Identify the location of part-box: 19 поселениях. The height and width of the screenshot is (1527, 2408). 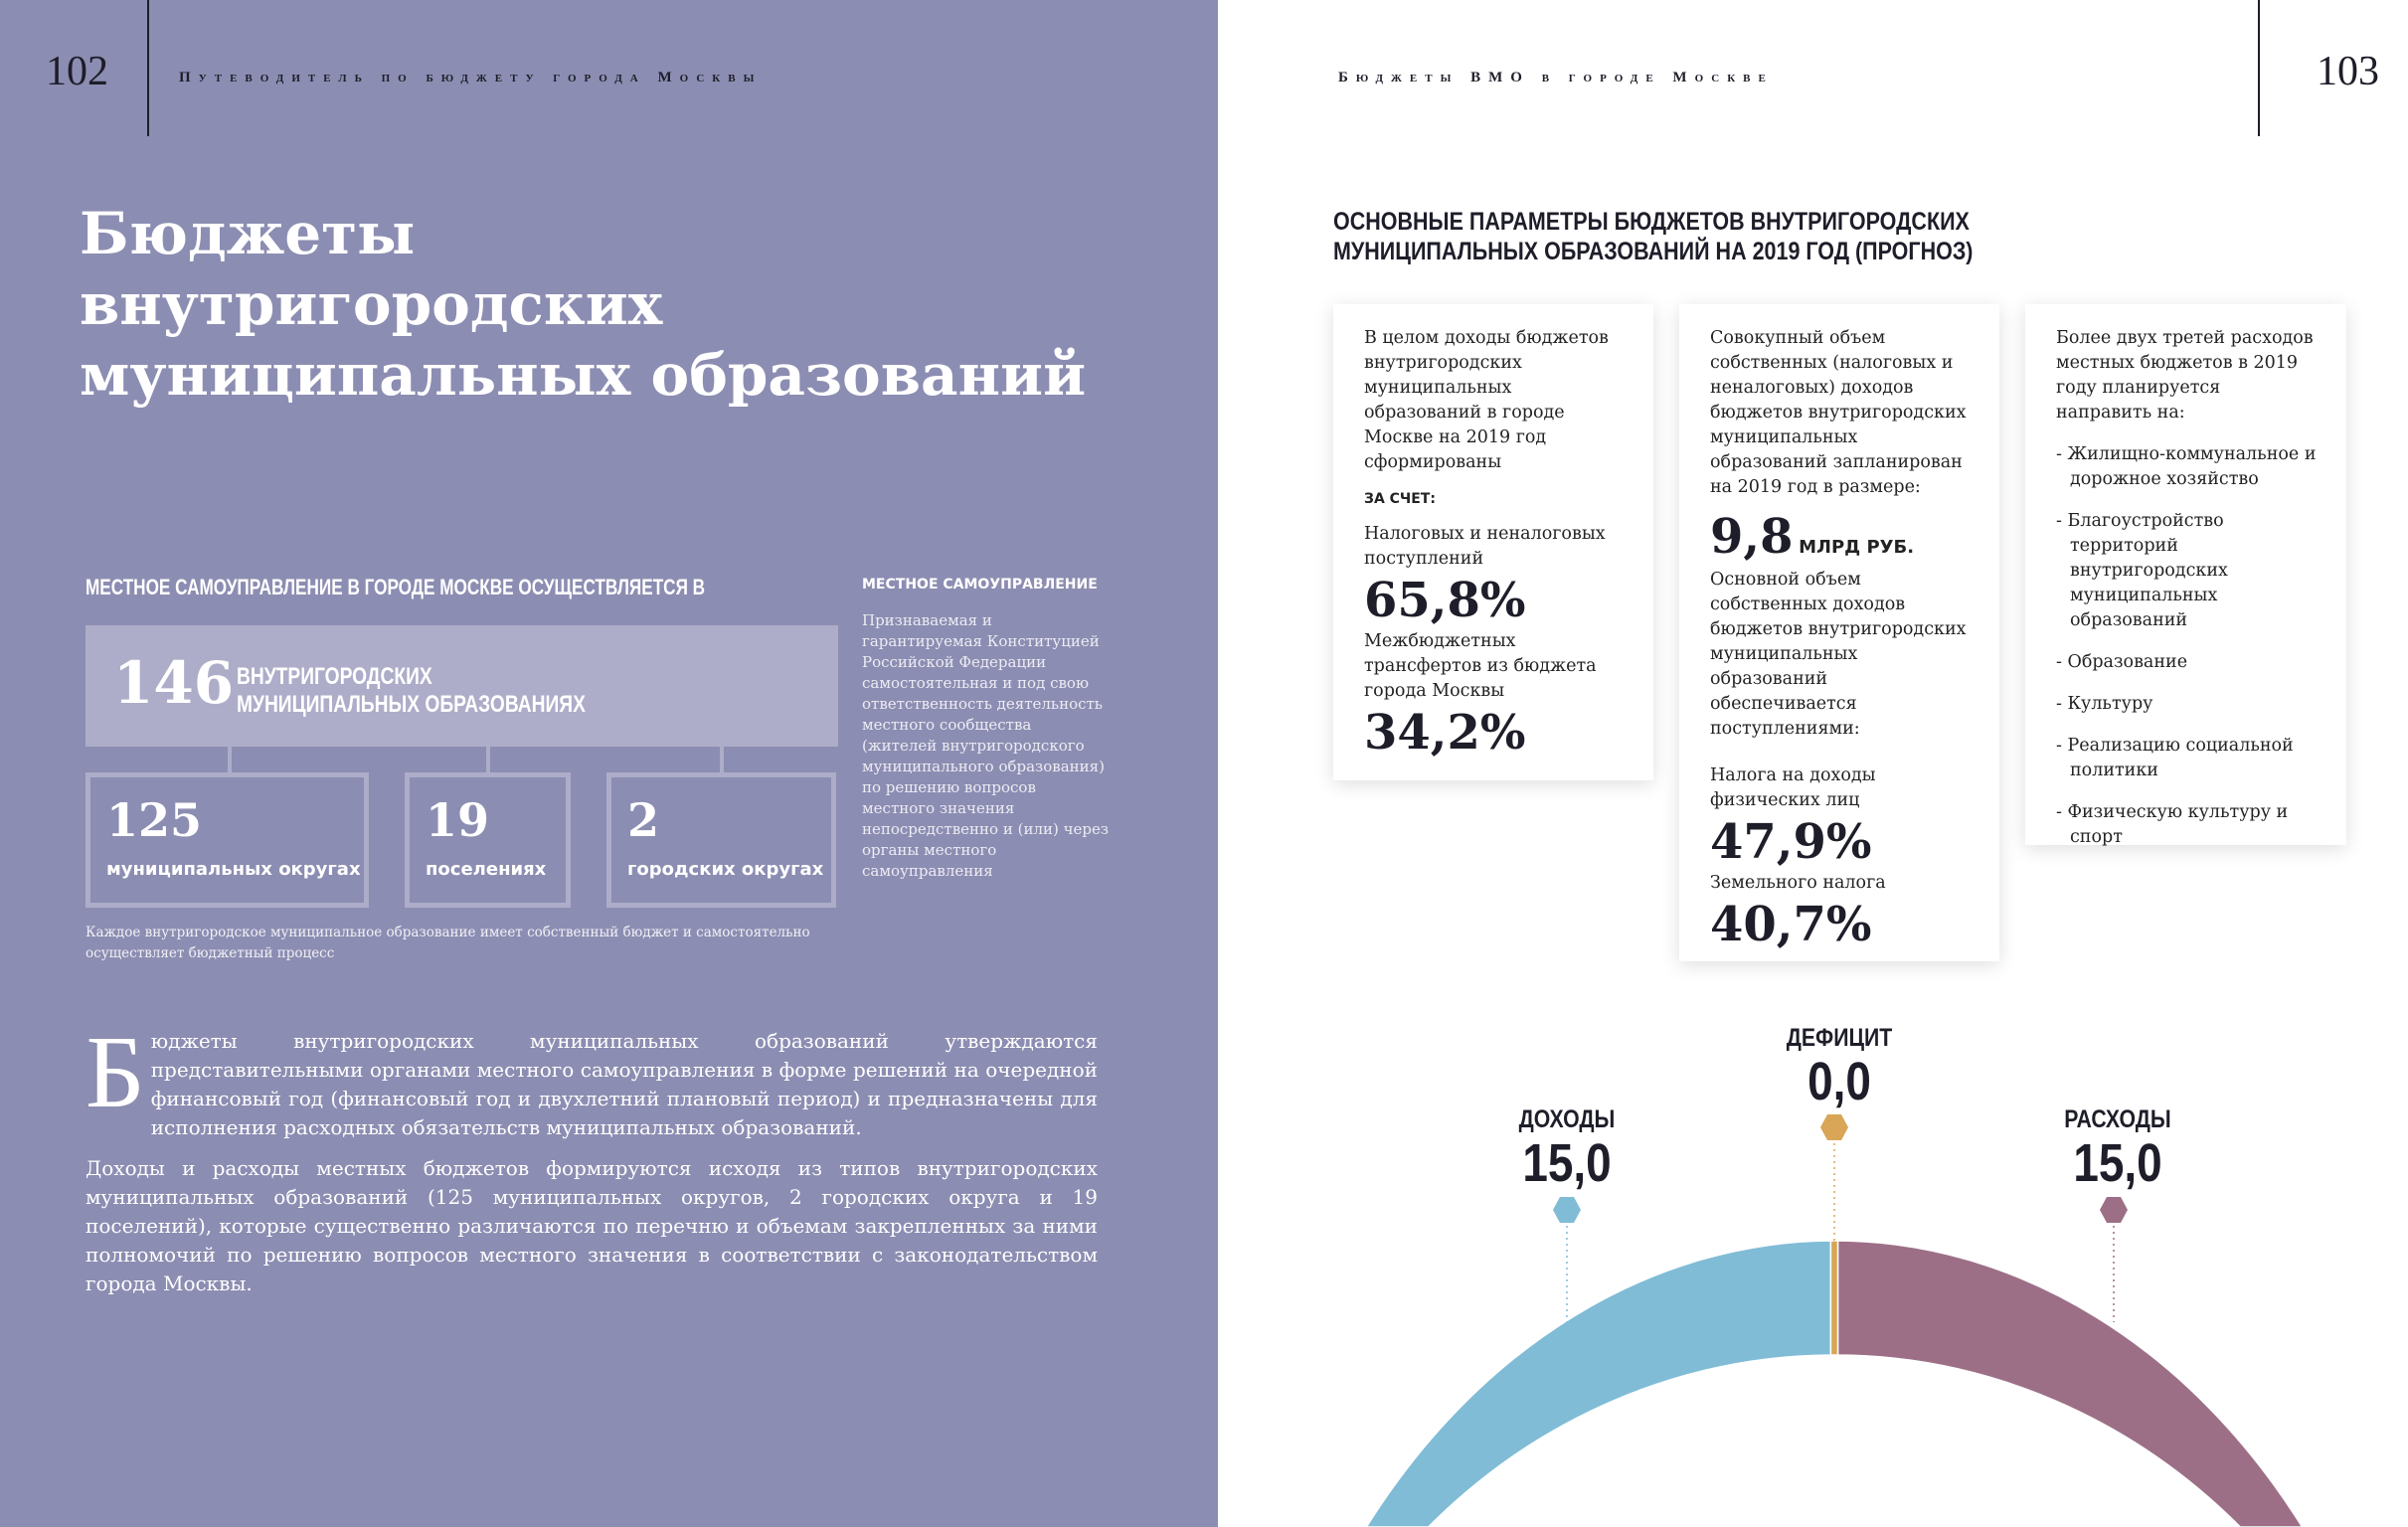
(488, 840).